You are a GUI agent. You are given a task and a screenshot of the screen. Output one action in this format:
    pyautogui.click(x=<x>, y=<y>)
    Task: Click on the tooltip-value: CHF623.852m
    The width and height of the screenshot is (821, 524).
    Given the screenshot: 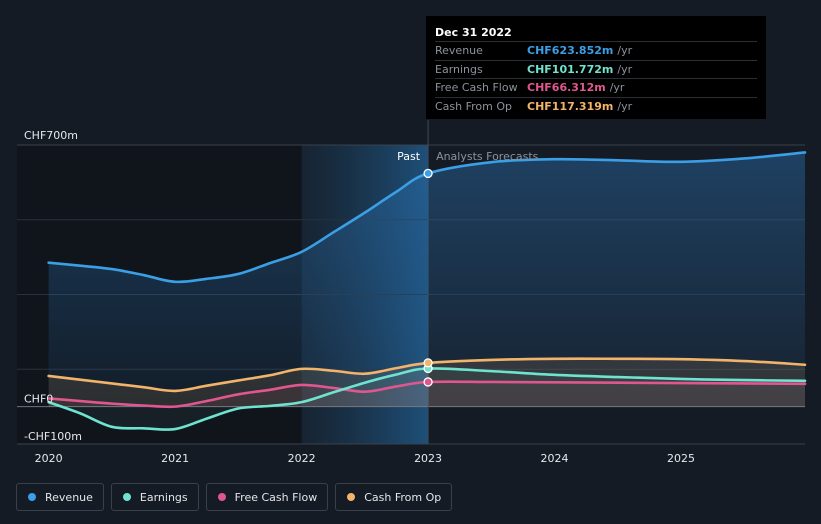 What is the action you would take?
    pyautogui.click(x=570, y=50)
    